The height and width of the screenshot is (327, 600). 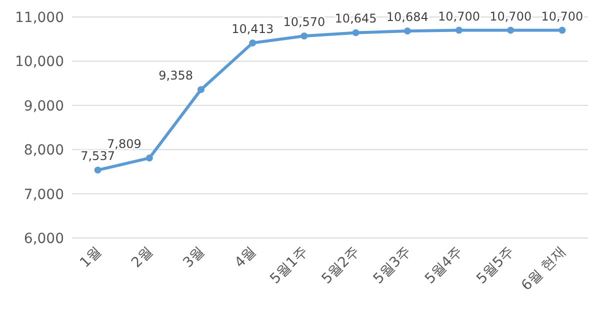 What do you see at coordinates (44, 106) in the screenshot?
I see `y-tick-label: 9,000` at bounding box center [44, 106].